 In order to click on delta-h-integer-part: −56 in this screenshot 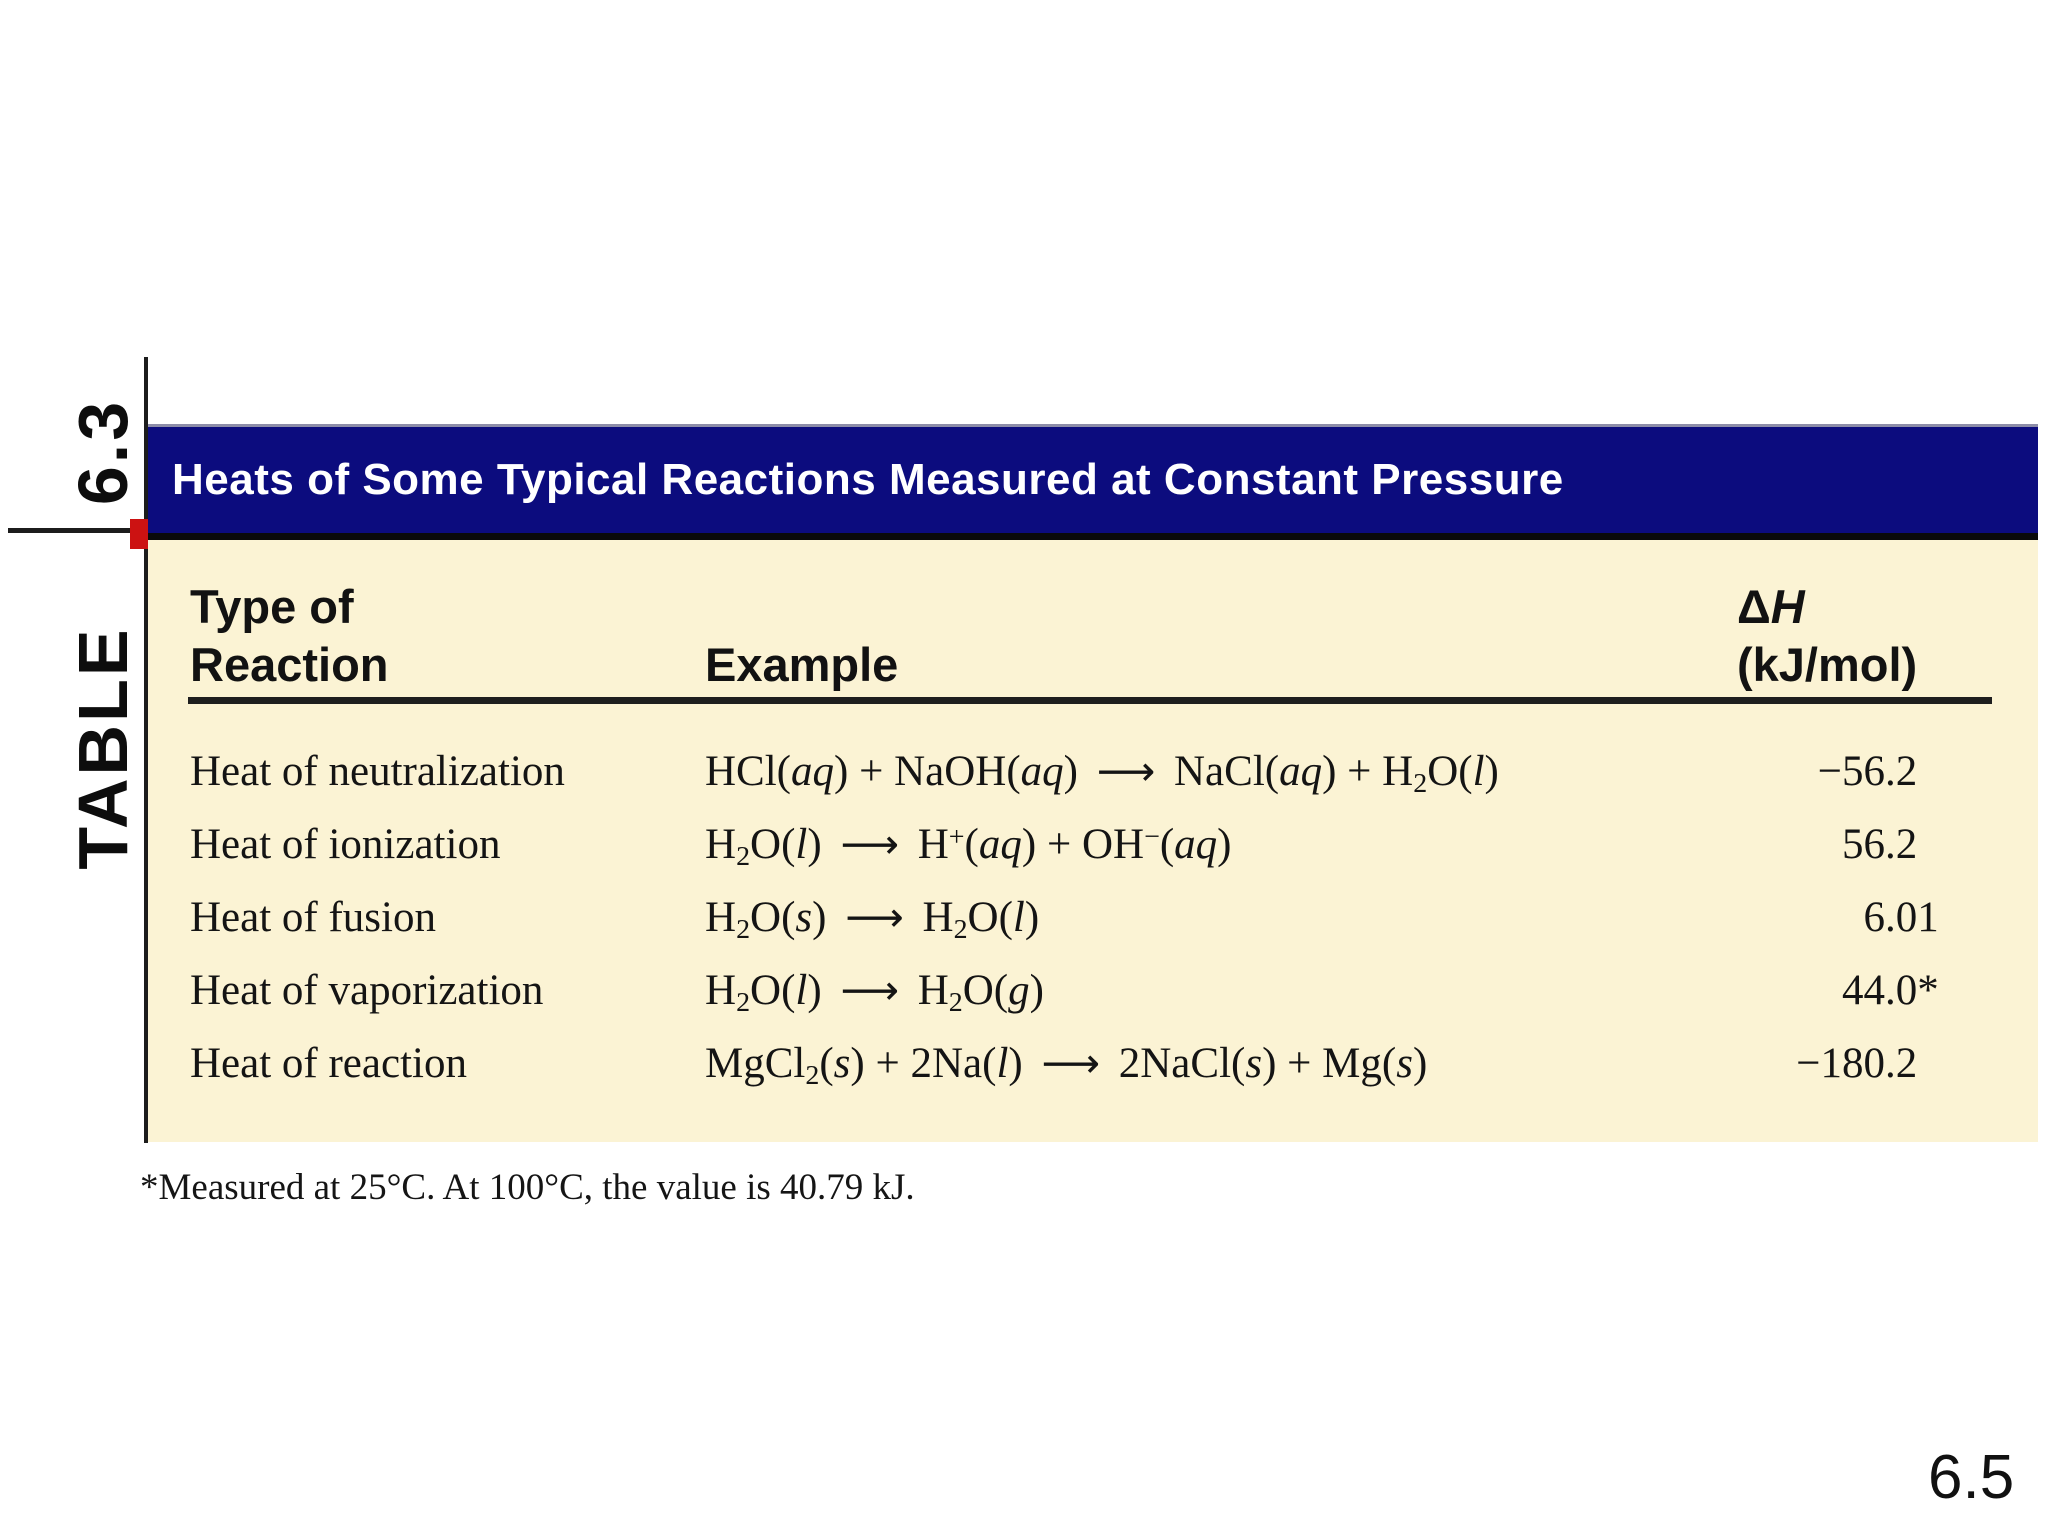, I will do `click(1851, 771)`.